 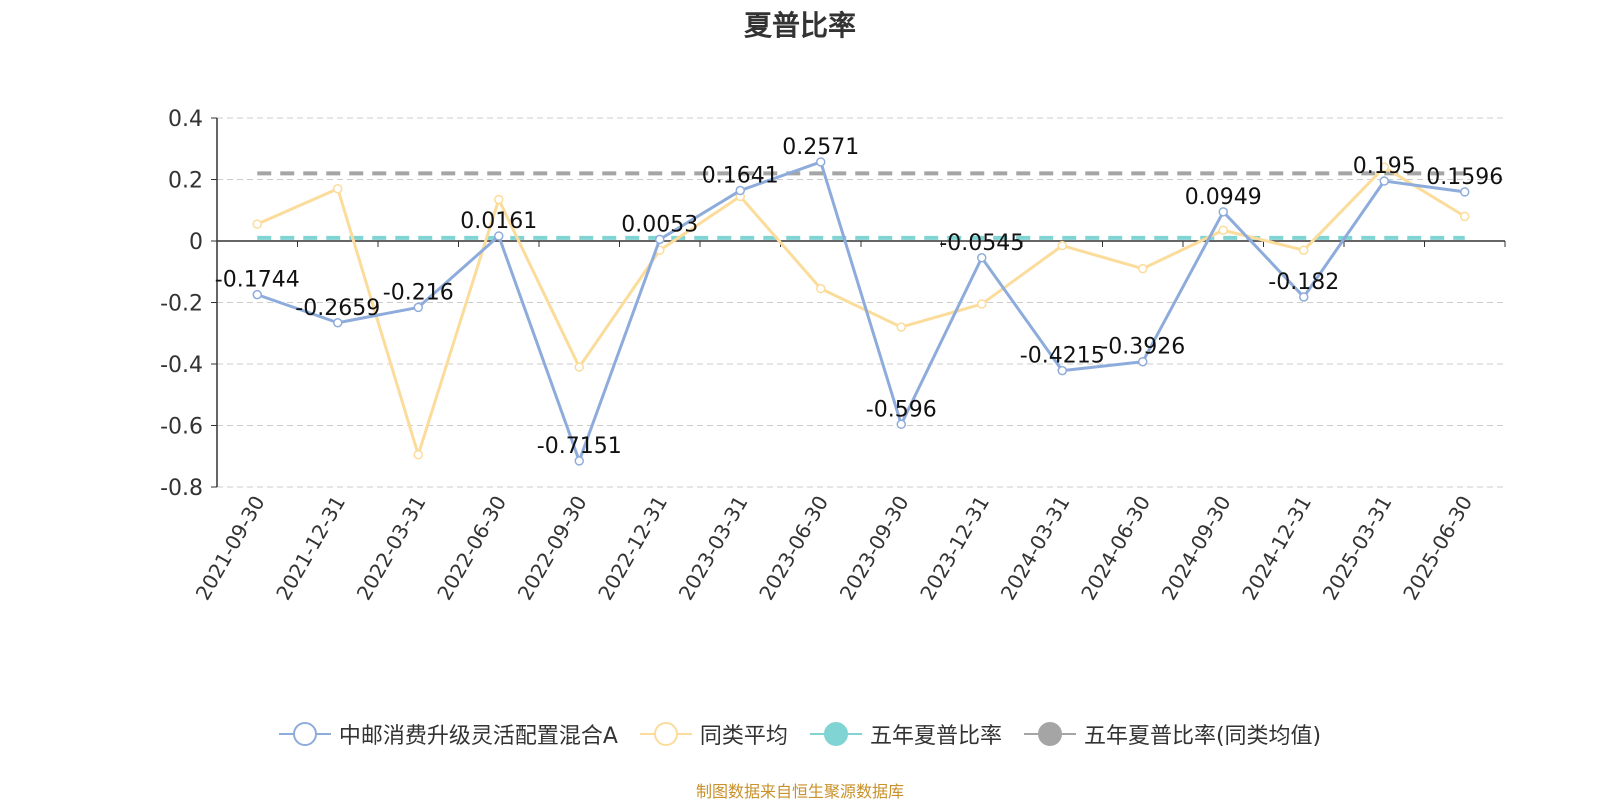 I want to click on legend-item-peer: 同类平均, so click(x=713, y=734).